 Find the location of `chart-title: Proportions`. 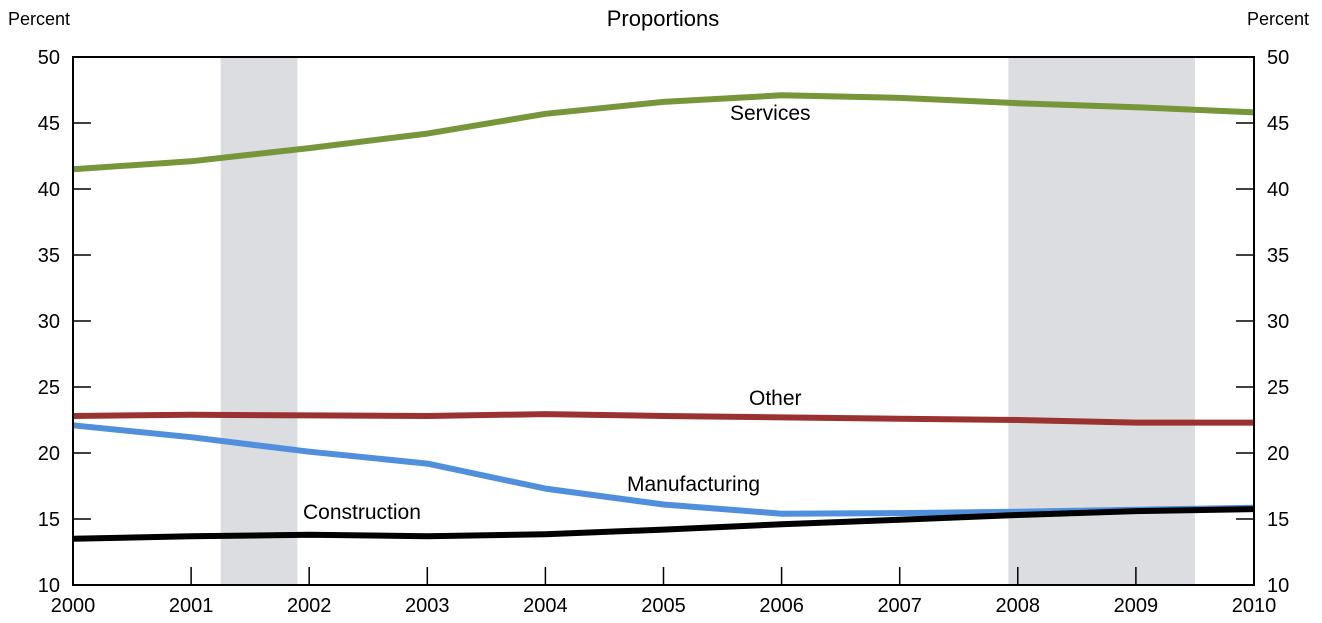

chart-title: Proportions is located at coordinates (663, 18).